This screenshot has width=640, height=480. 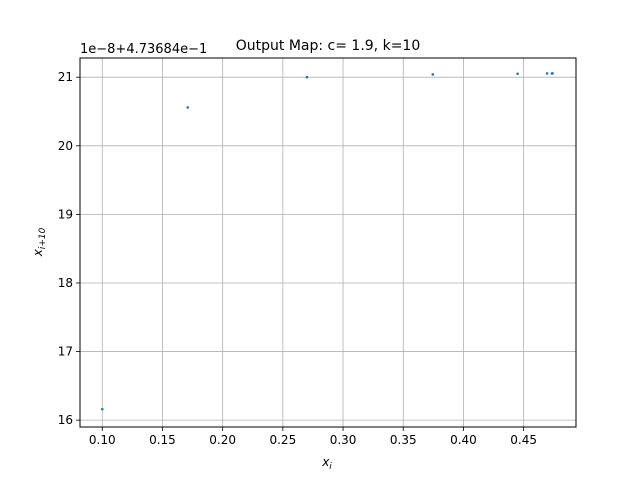 I want to click on x-tick-label: 0.30, so click(x=343, y=440).